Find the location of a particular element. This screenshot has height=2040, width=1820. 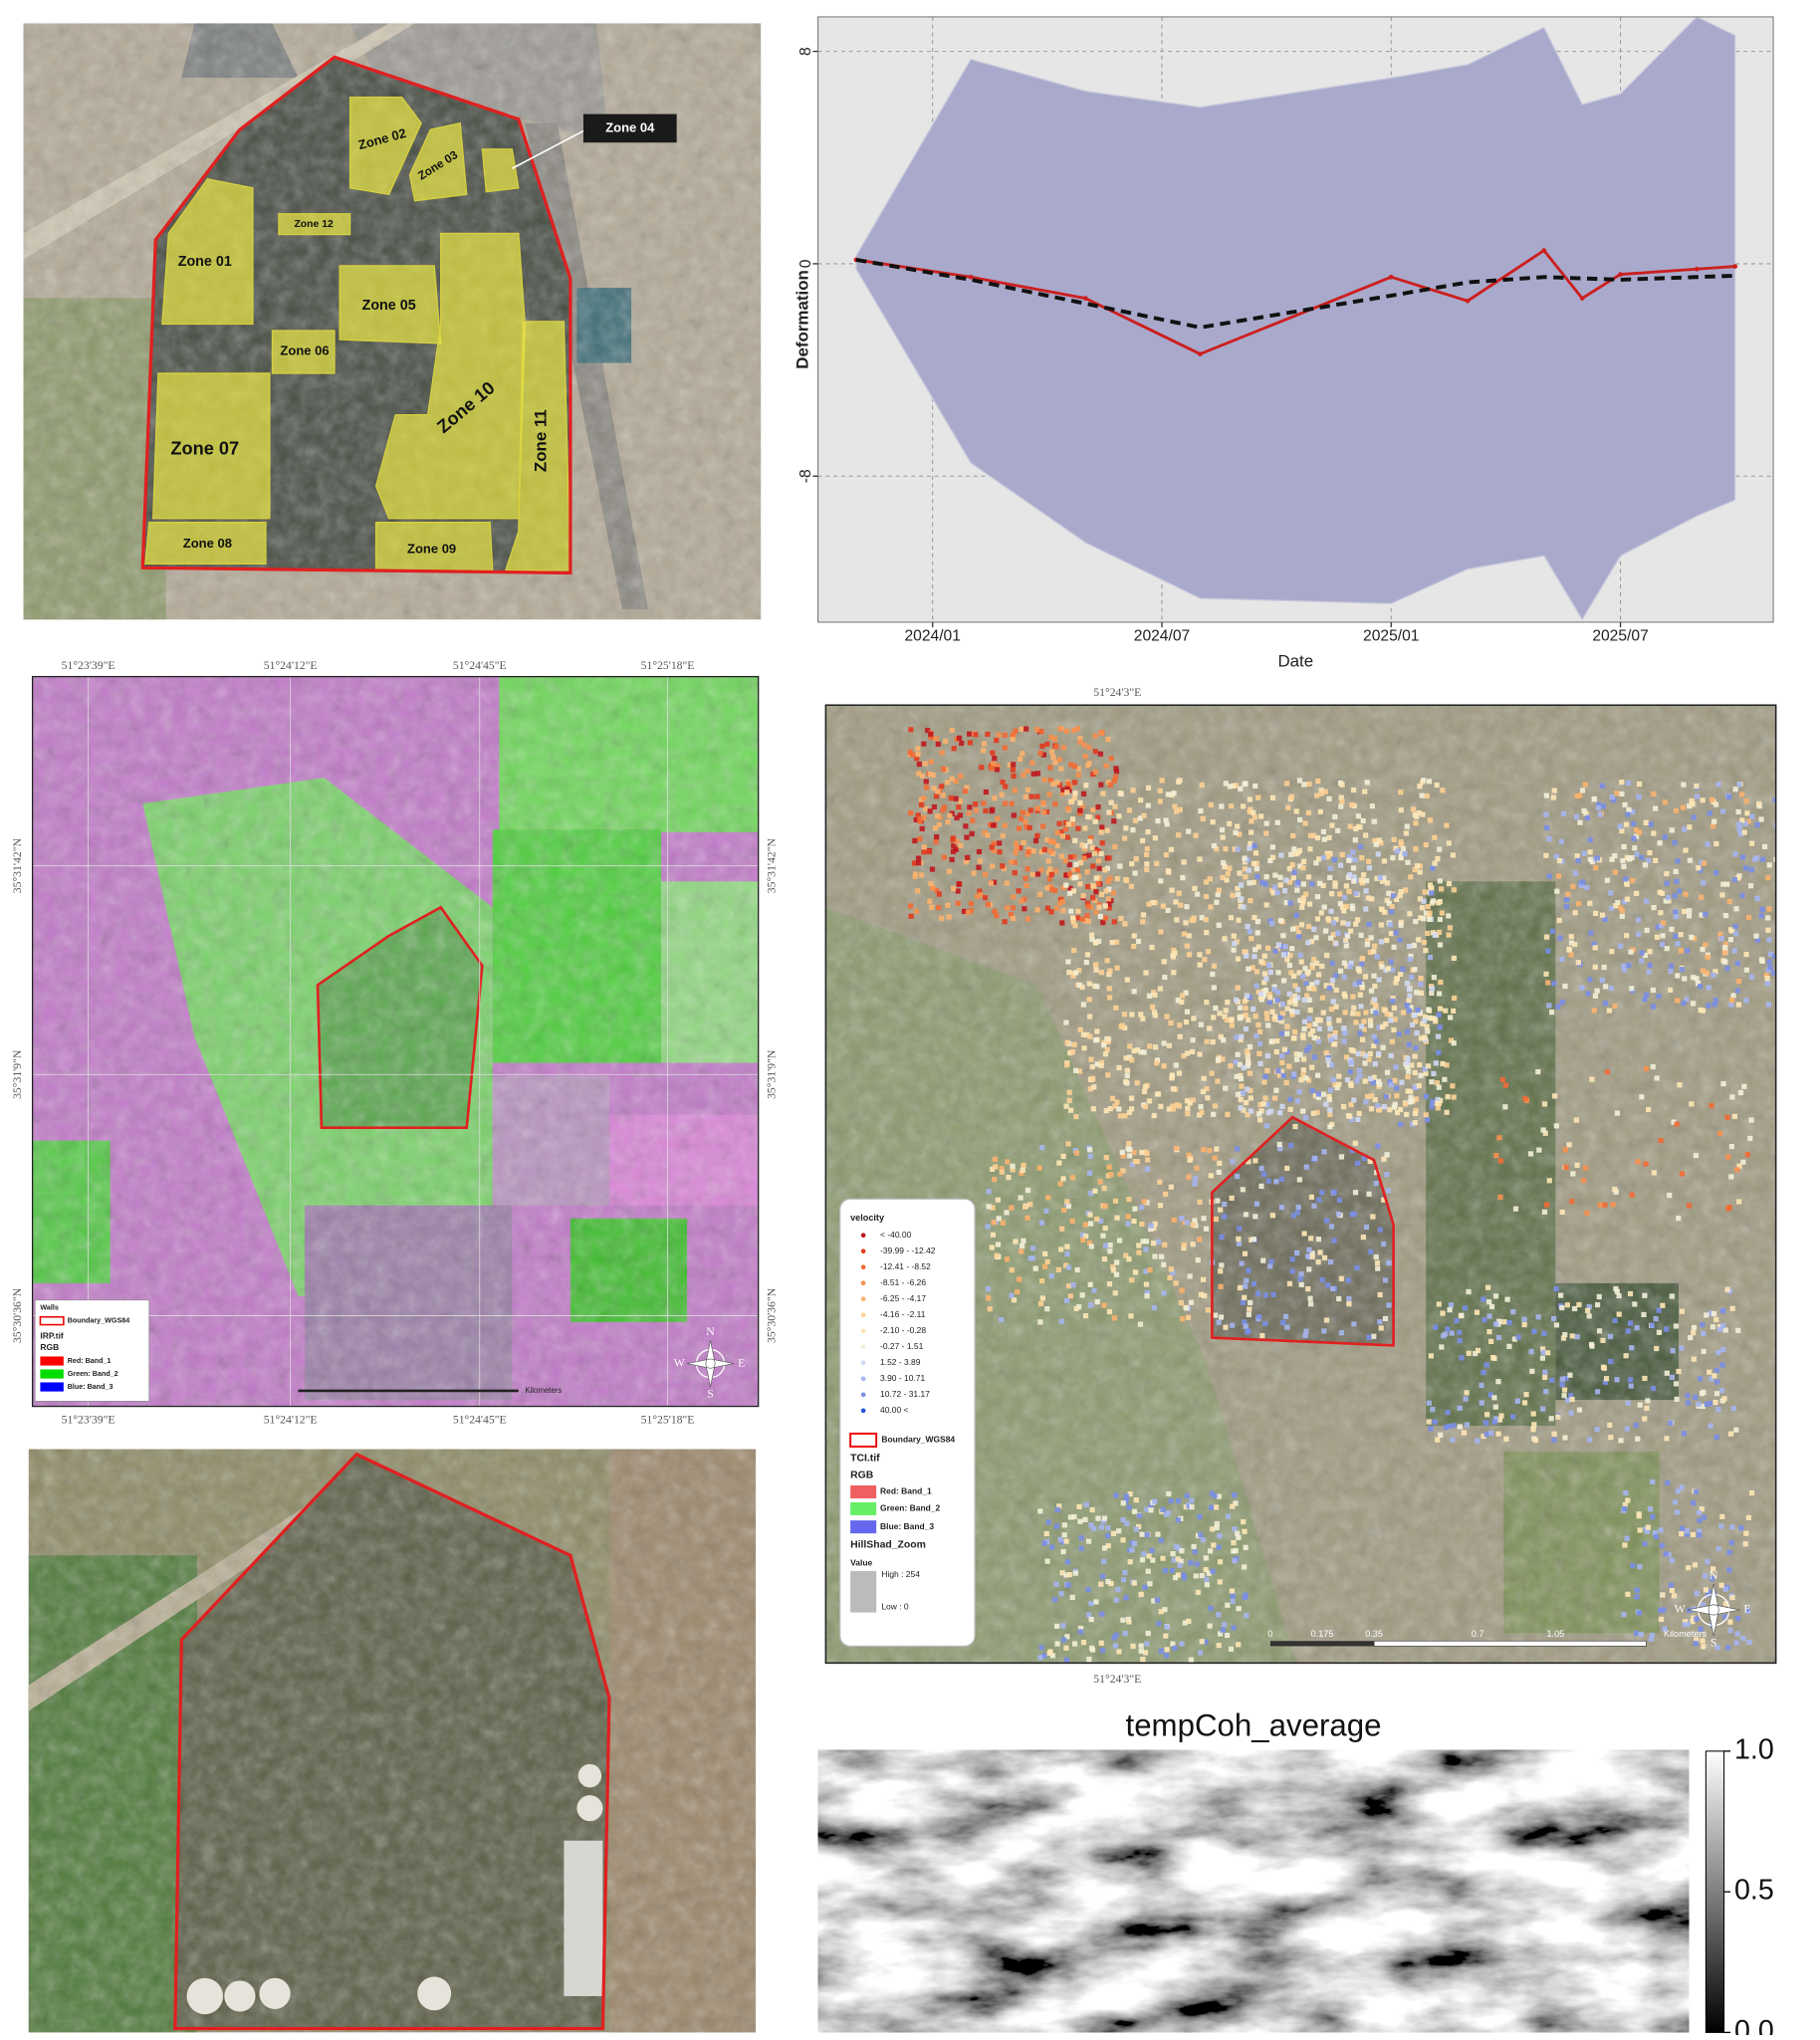

tanks is located at coordinates (394, 1889).